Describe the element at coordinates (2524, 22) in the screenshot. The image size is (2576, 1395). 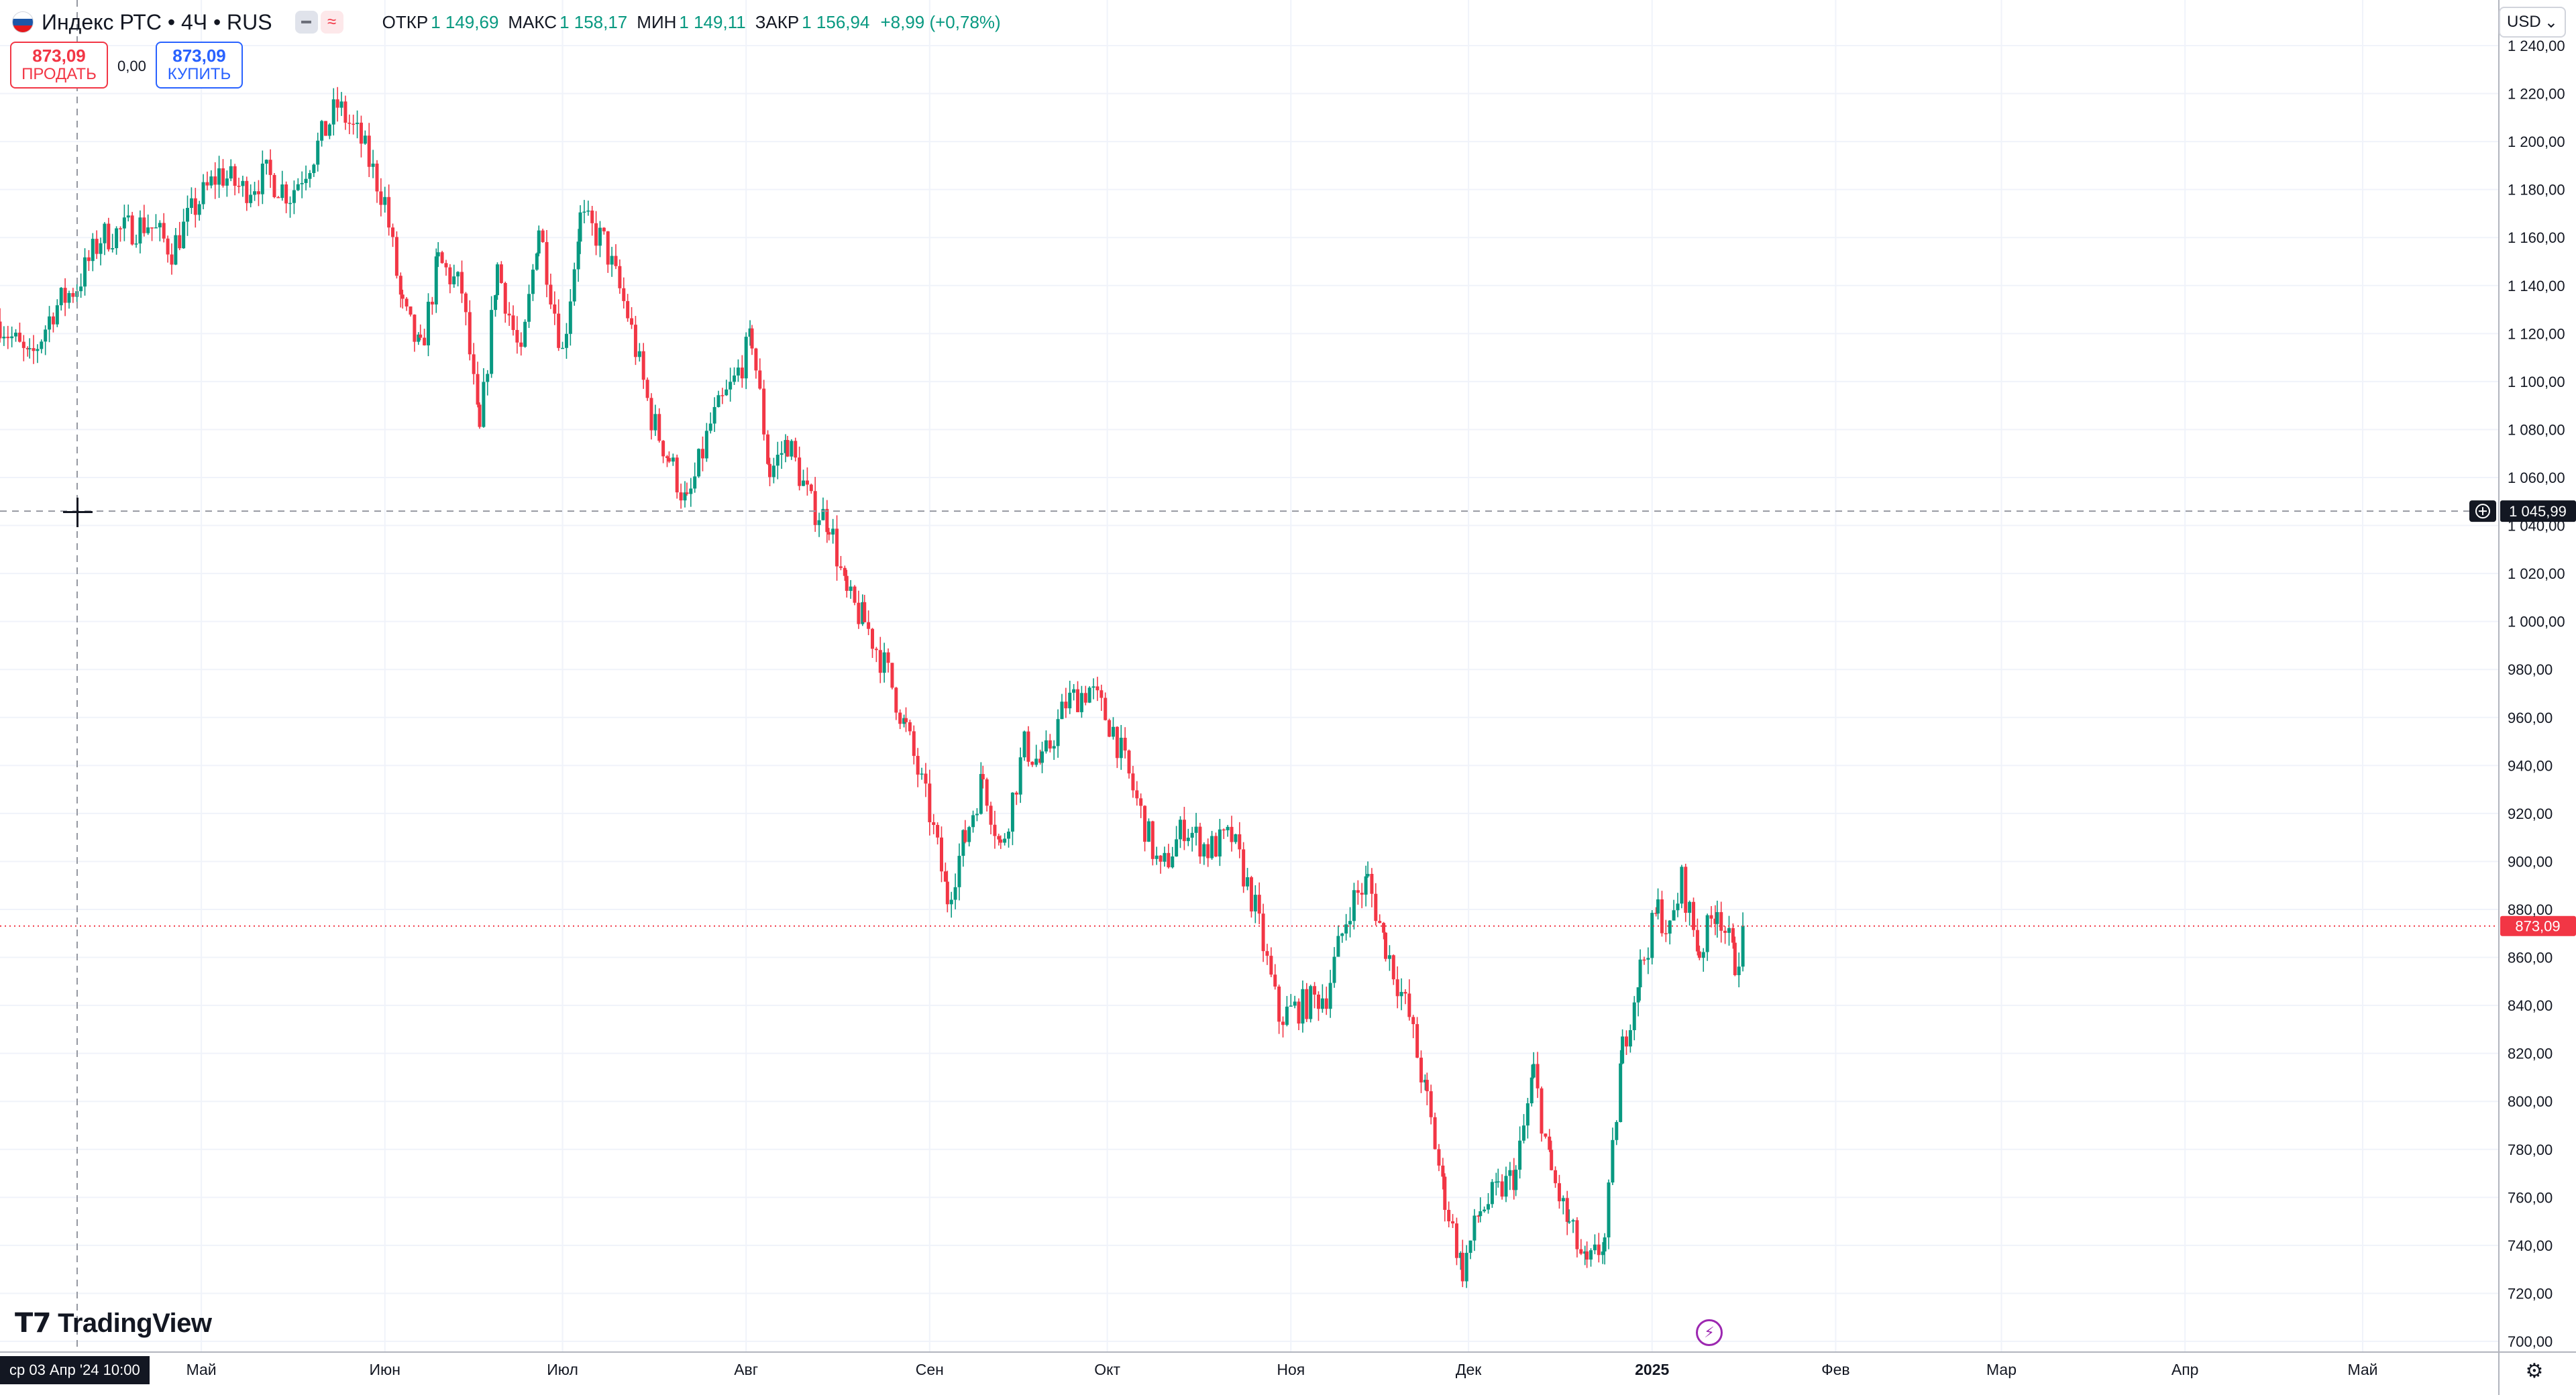
I see `currency-value: USD` at that location.